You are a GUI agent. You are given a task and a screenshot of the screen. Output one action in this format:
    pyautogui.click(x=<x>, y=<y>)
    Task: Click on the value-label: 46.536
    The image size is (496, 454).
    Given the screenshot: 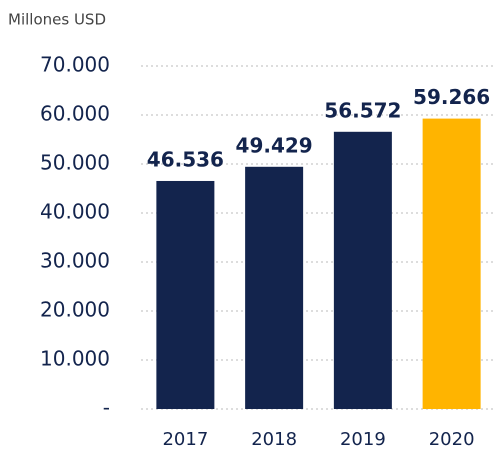 What is the action you would take?
    pyautogui.click(x=185, y=159)
    